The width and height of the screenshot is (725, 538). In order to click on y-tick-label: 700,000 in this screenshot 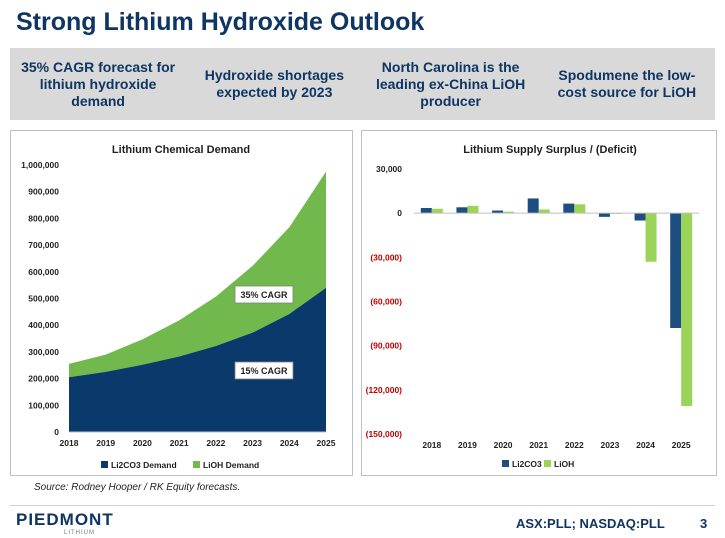, I will do `click(43, 245)`.